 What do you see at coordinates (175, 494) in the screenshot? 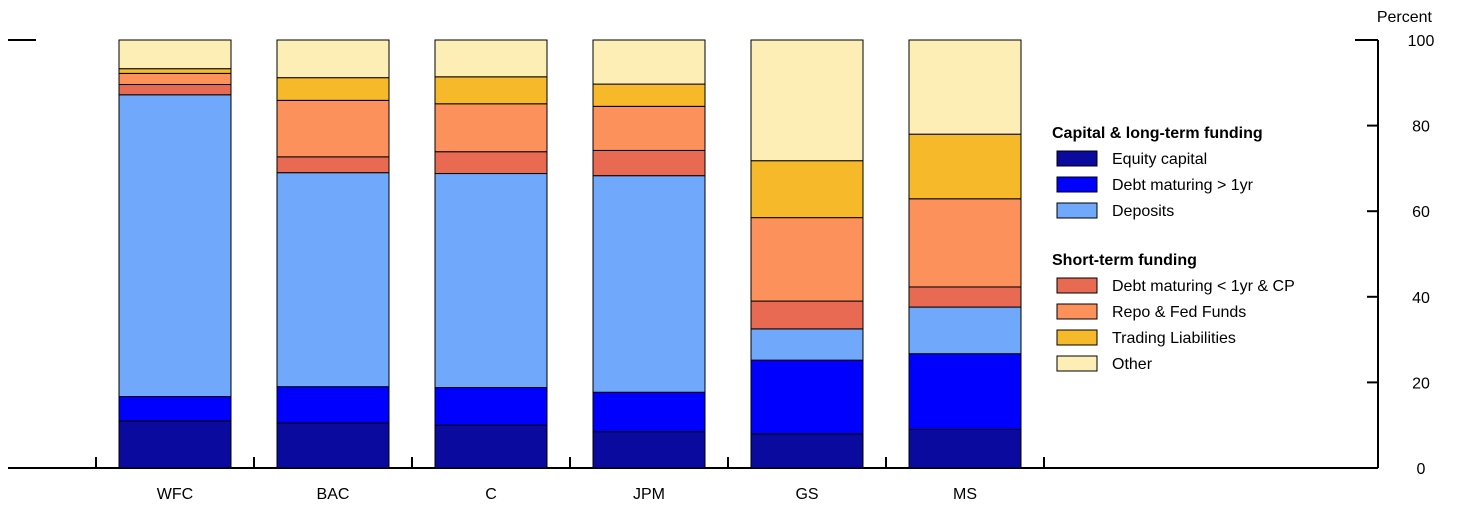
I see `x-tick-label: WFC` at bounding box center [175, 494].